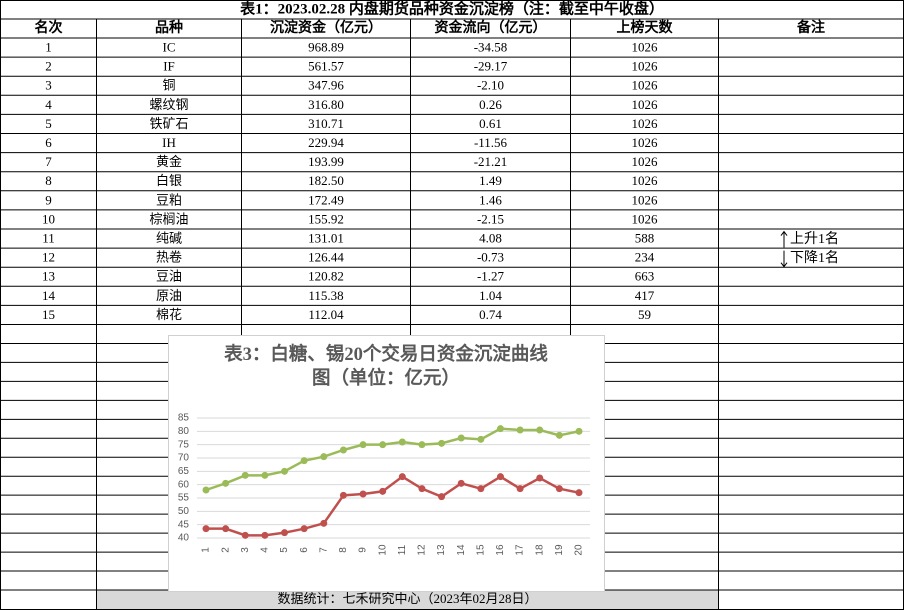 This screenshot has height=610, width=904. What do you see at coordinates (184, 458) in the screenshot?
I see `y-tick-label: 70` at bounding box center [184, 458].